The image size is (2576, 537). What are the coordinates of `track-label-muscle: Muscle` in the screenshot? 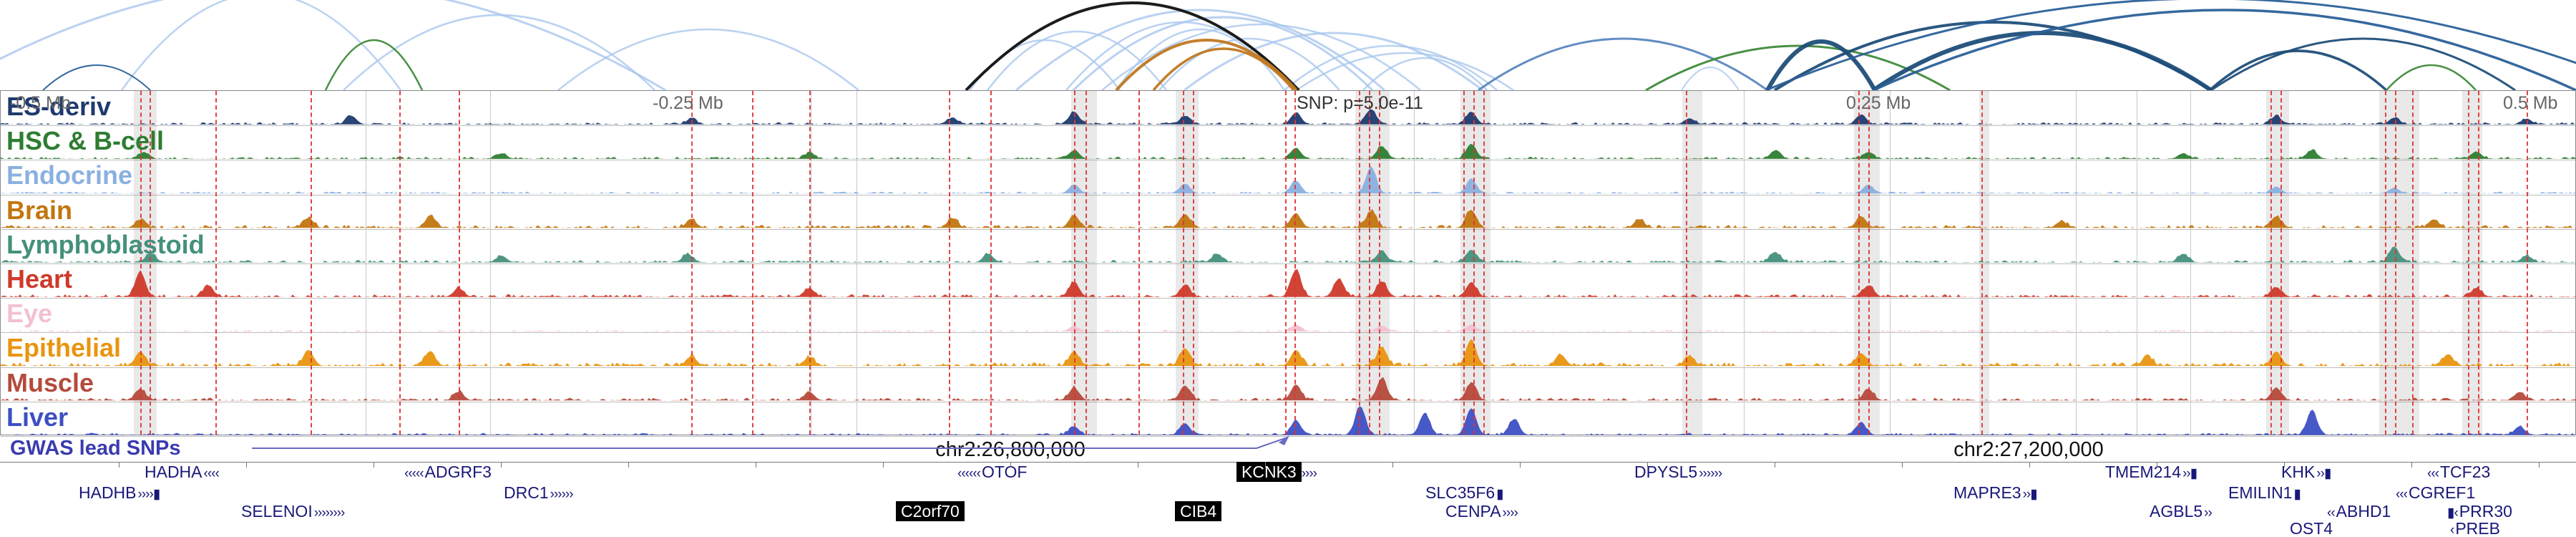 It's located at (50, 382).